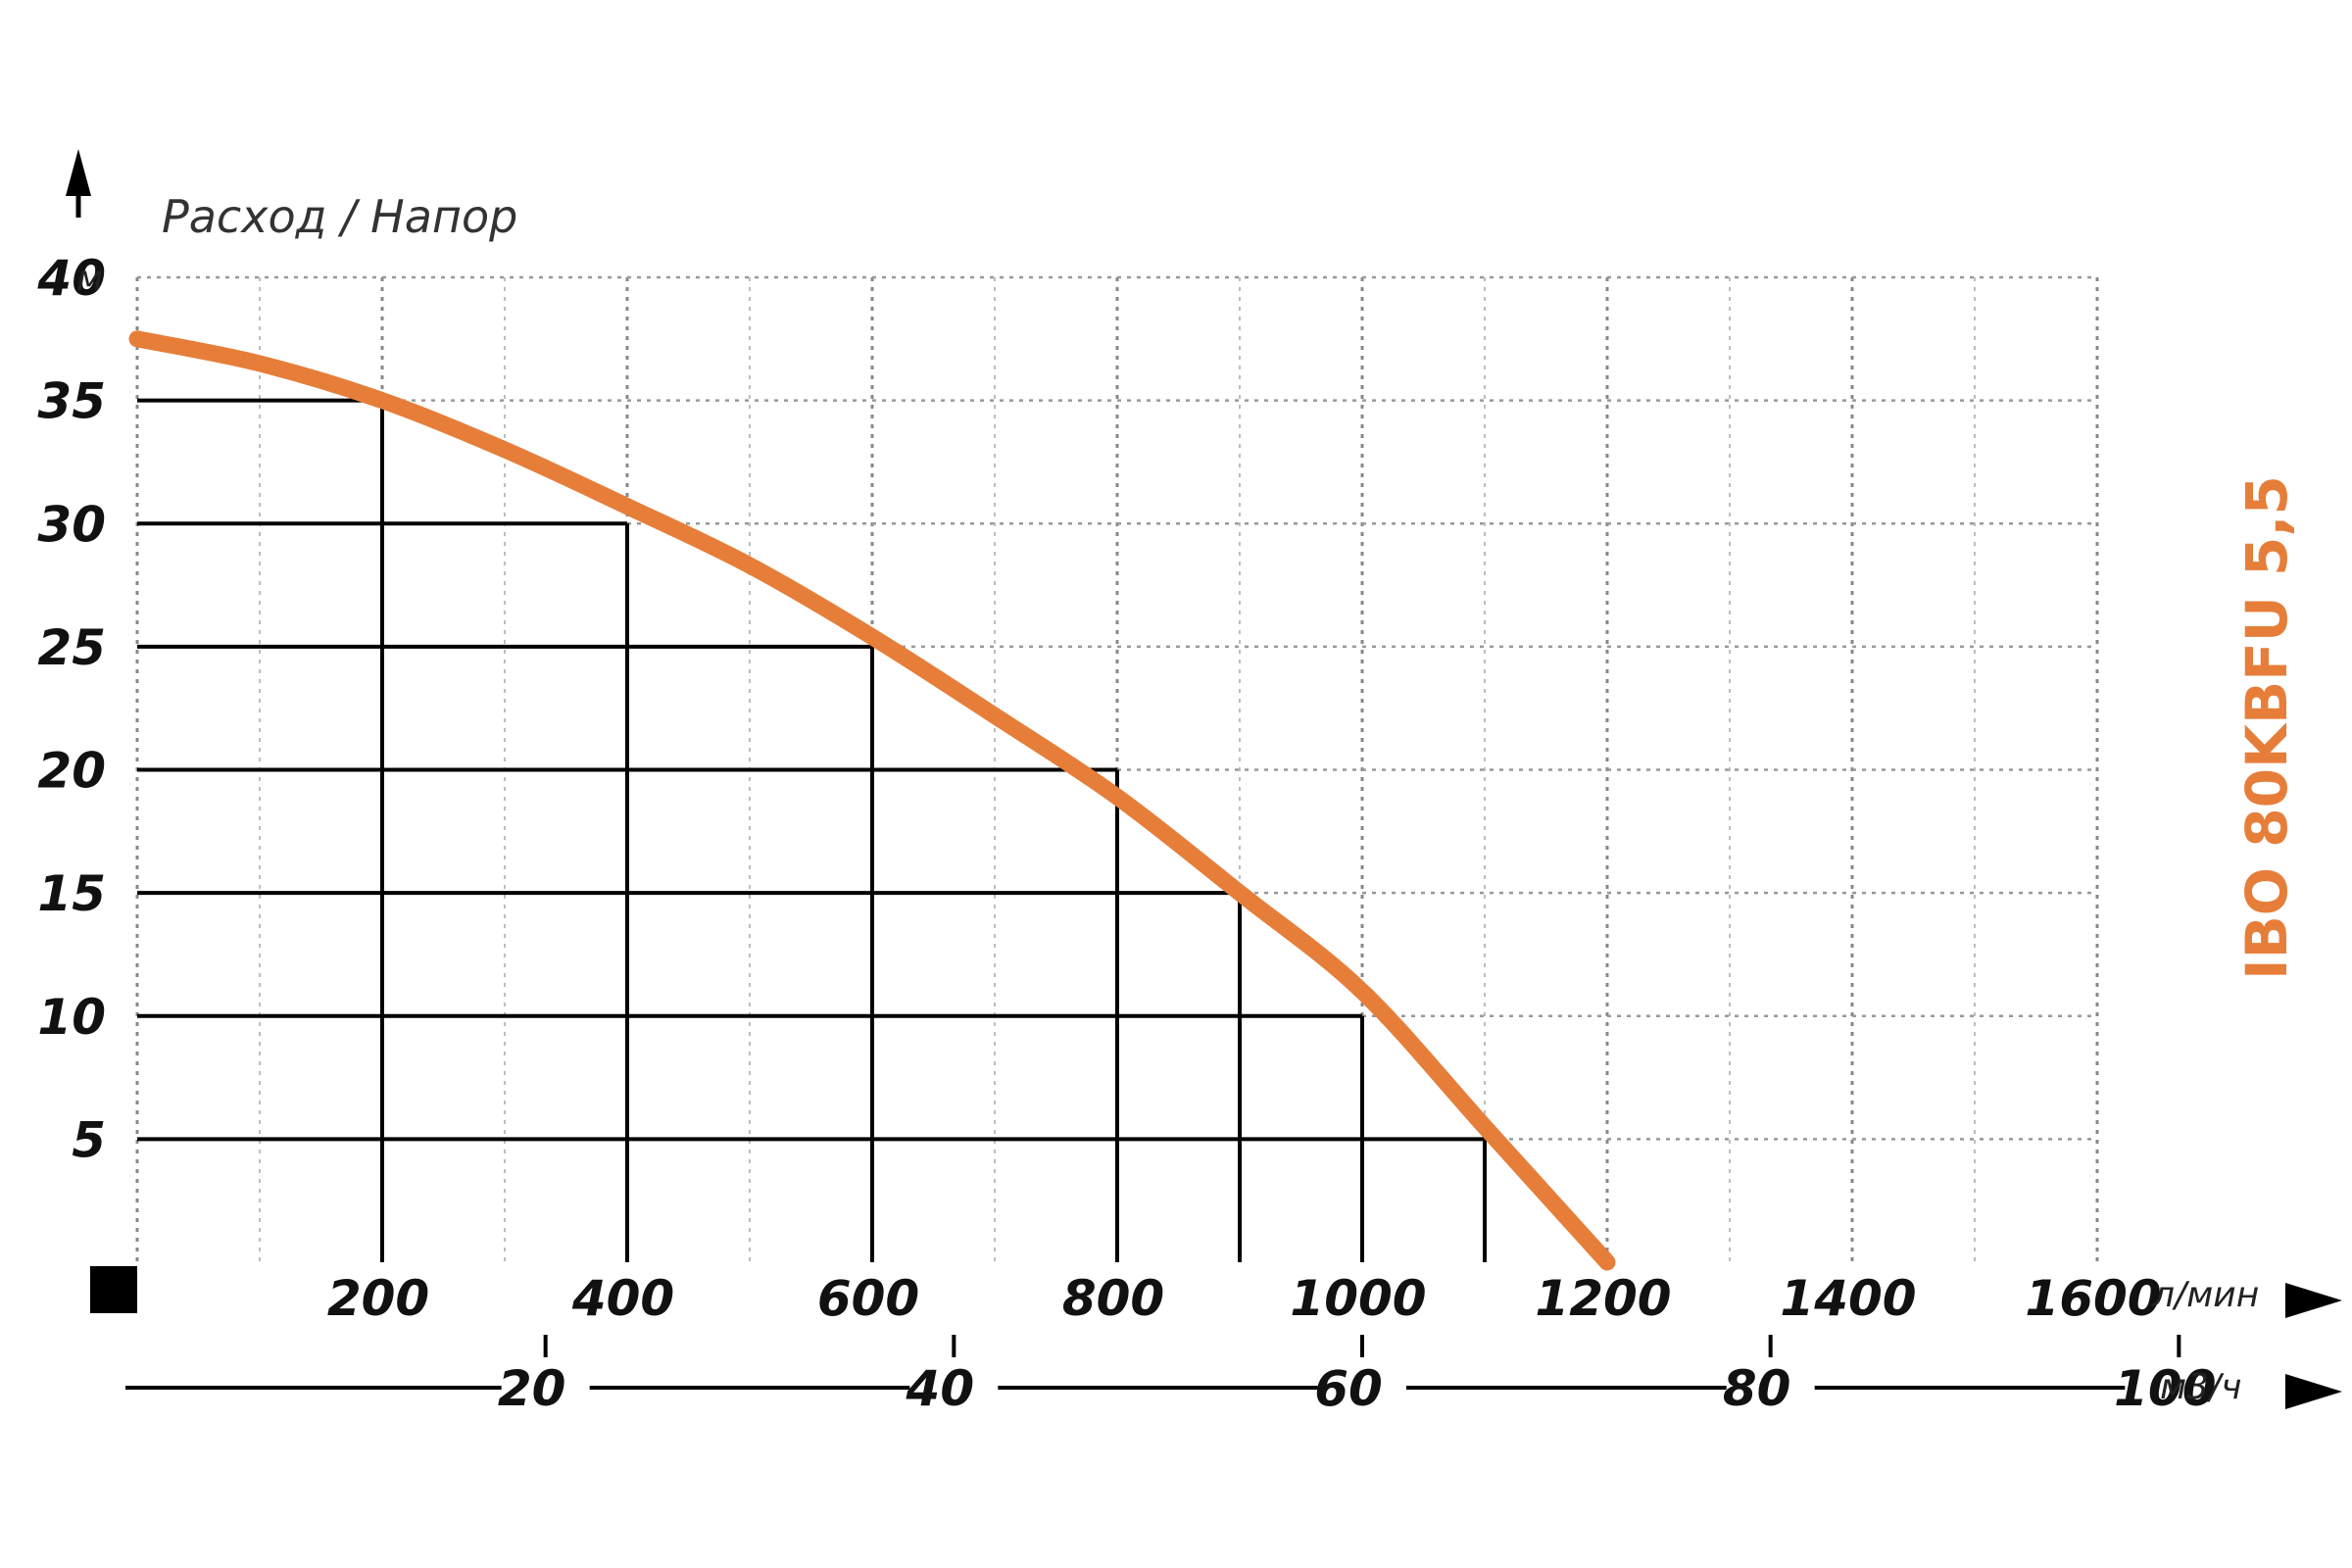 The height and width of the screenshot is (1568, 2352). Describe the element at coordinates (622, 1298) in the screenshot. I see `x-tick-label: 400` at that location.